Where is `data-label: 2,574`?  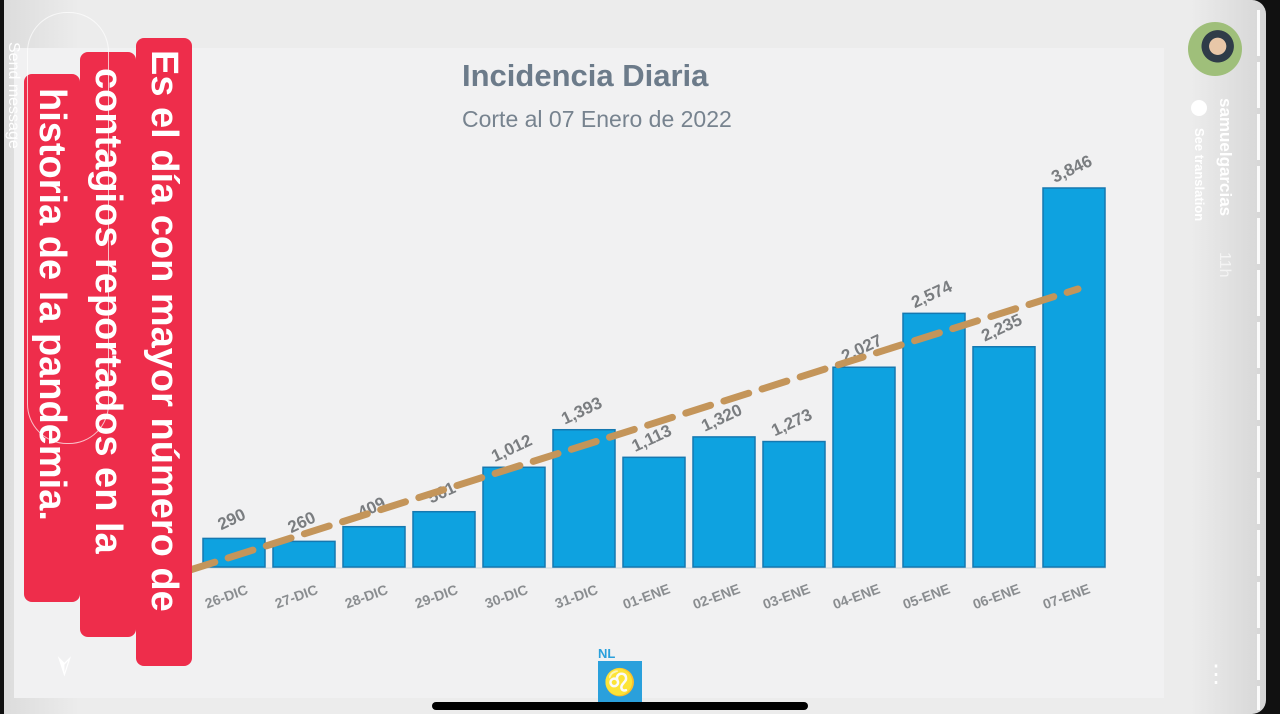
data-label: 2,574 is located at coordinates (931, 294).